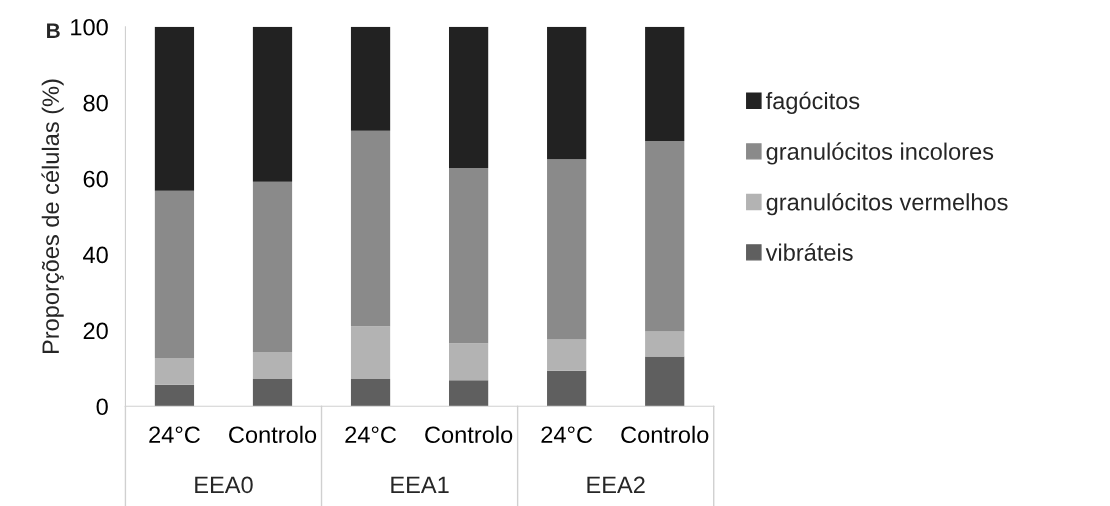 This screenshot has width=1110, height=506. Describe the element at coordinates (809, 252) in the screenshot. I see `legend-label: vibráteis` at that location.